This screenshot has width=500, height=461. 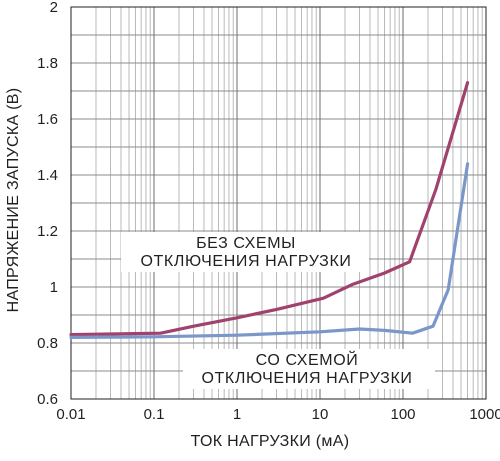 I want to click on x-tick-labels: 0.01 0.1 1 10 100 1000, so click(x=278, y=414).